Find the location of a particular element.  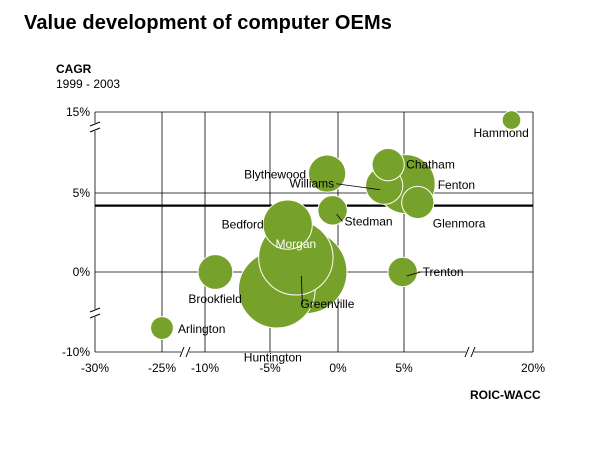

bubble-trenton is located at coordinates (402, 272).